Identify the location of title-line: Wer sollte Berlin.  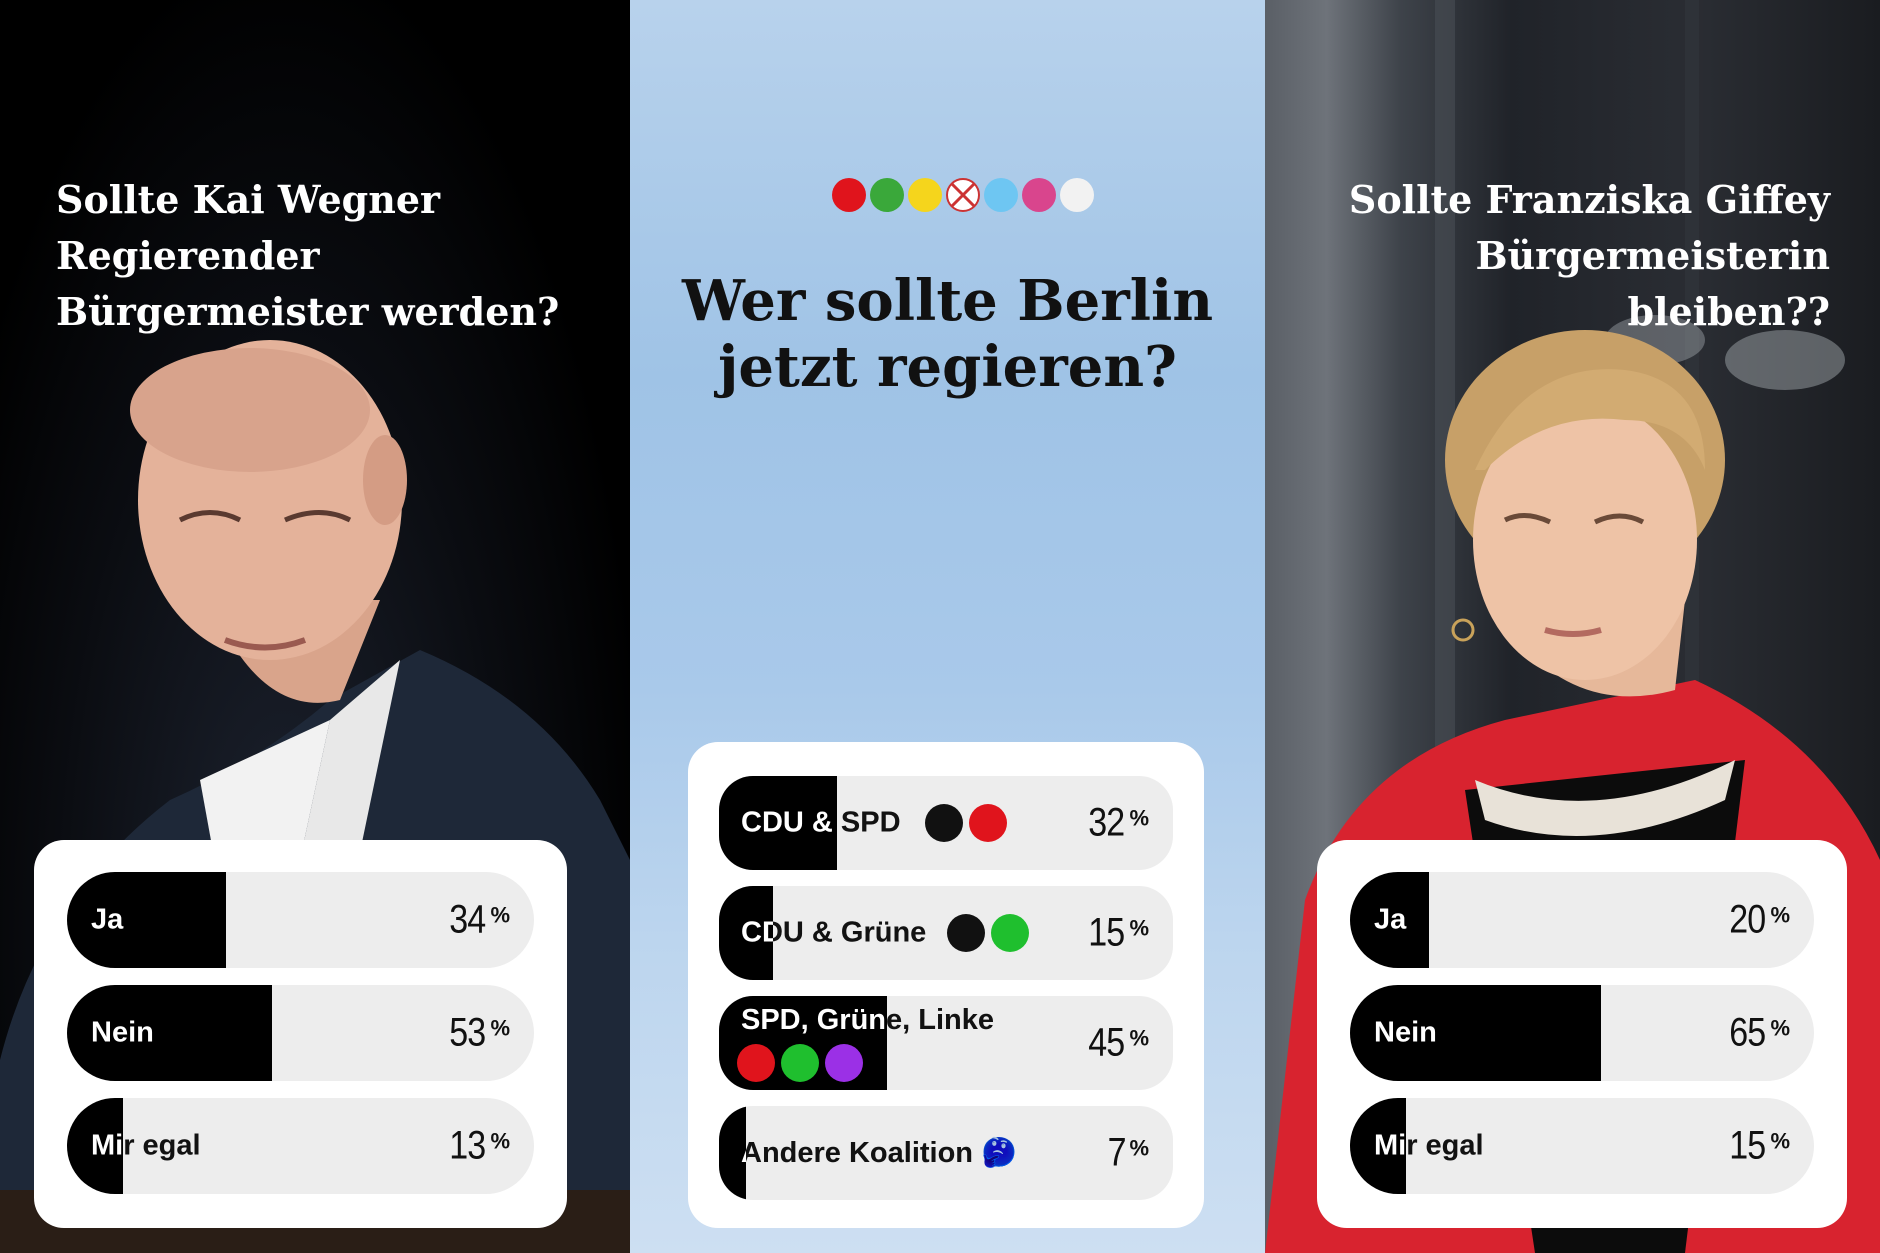
(947, 301).